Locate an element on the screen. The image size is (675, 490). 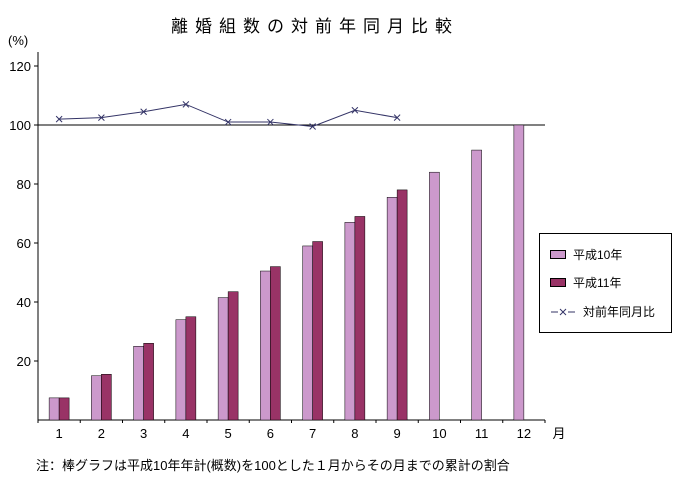
x-tick-label: 1 is located at coordinates (59, 433).